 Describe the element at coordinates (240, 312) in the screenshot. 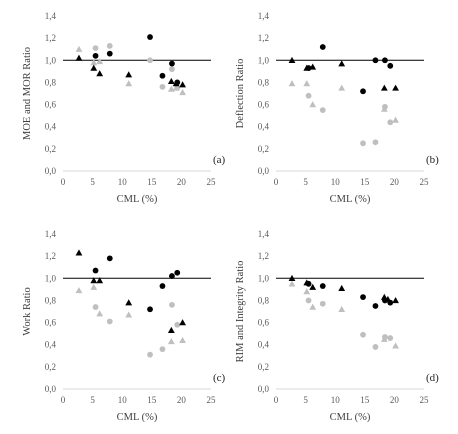

I see `y-axis-title: RIM and Integrity Ratio` at that location.